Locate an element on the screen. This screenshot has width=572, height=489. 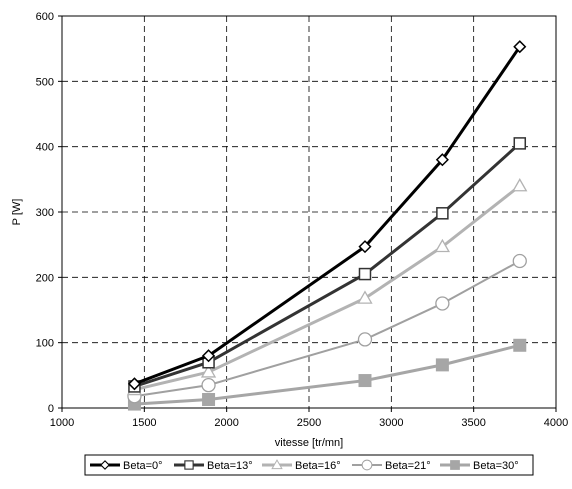
x-tick-label: 1000 is located at coordinates (62, 423).